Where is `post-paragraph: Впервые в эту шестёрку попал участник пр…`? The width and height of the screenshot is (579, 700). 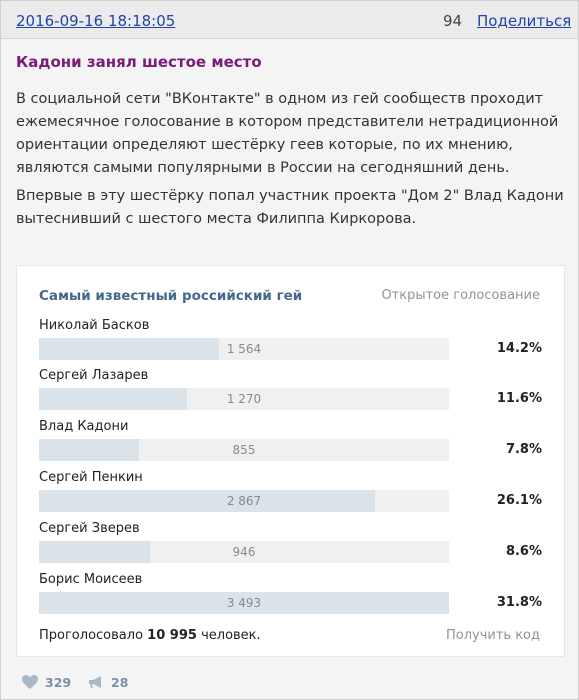 post-paragraph: Впервые в эту шестёрку попал участник пр… is located at coordinates (290, 207).